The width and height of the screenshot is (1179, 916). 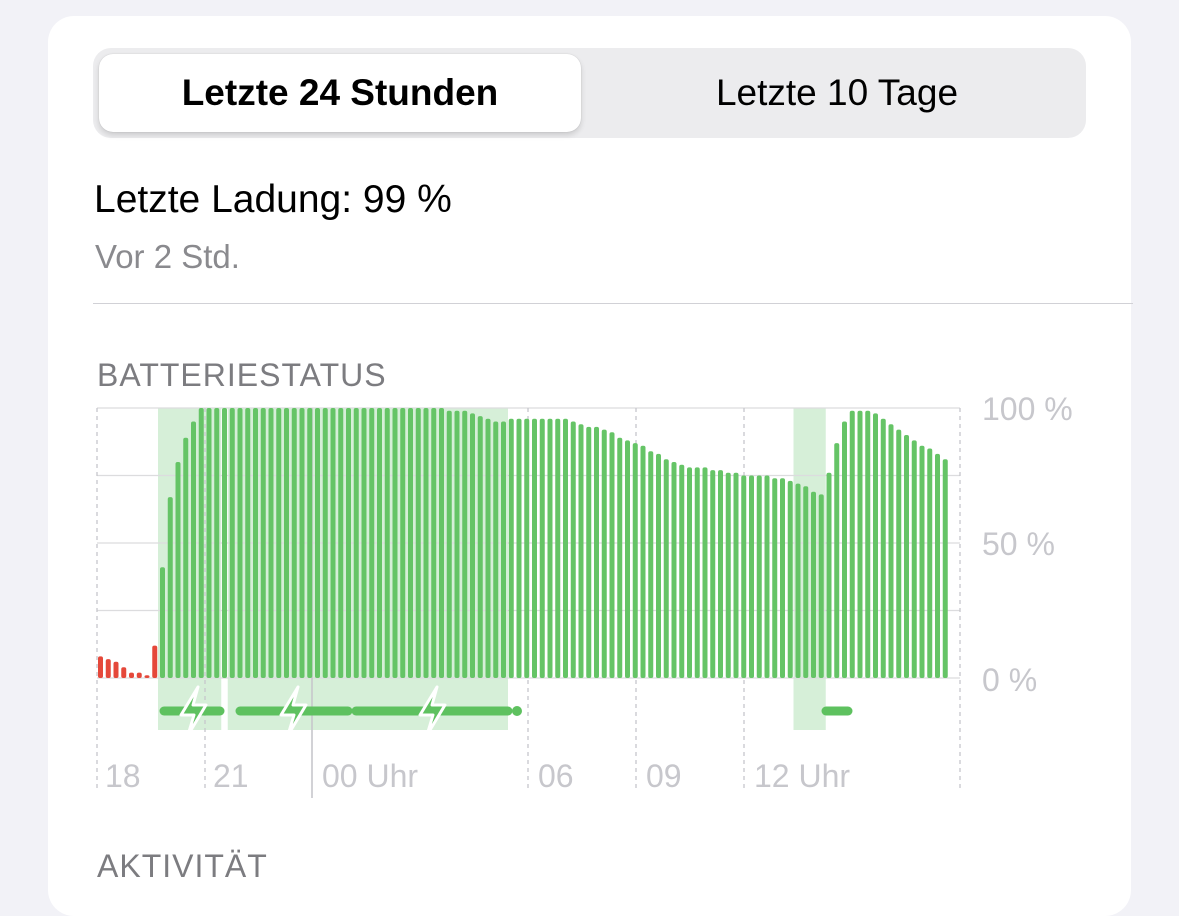 I want to click on tab-last-10-days-label: Letzte 10 Tage, so click(x=837, y=92).